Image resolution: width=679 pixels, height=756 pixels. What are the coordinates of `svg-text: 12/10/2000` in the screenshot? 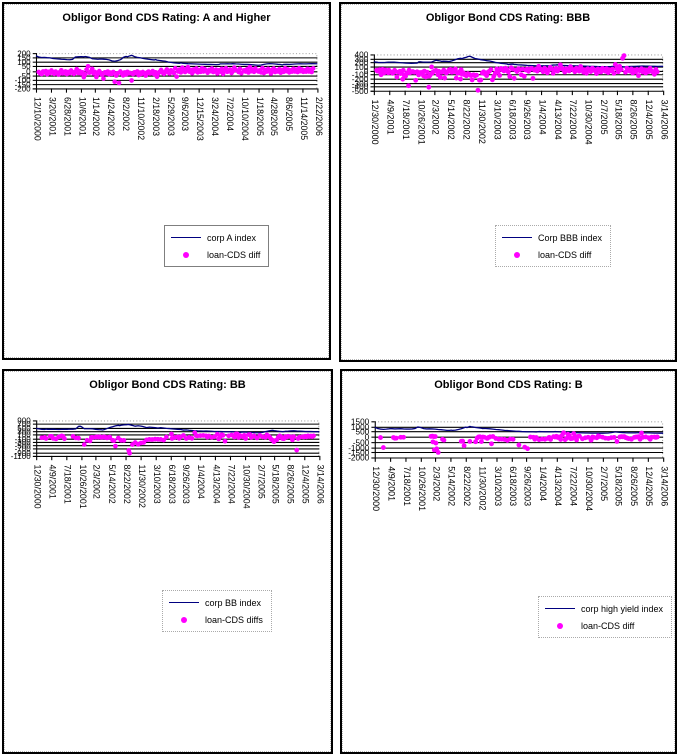 It's located at (37, 119).